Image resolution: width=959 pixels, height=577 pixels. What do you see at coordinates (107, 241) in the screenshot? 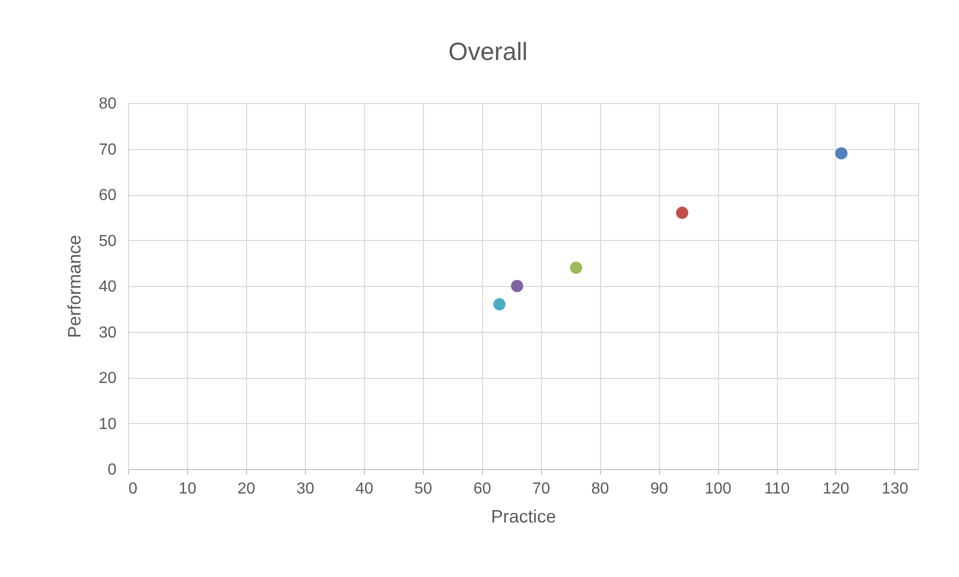
I see `y-tick-label: 50` at bounding box center [107, 241].